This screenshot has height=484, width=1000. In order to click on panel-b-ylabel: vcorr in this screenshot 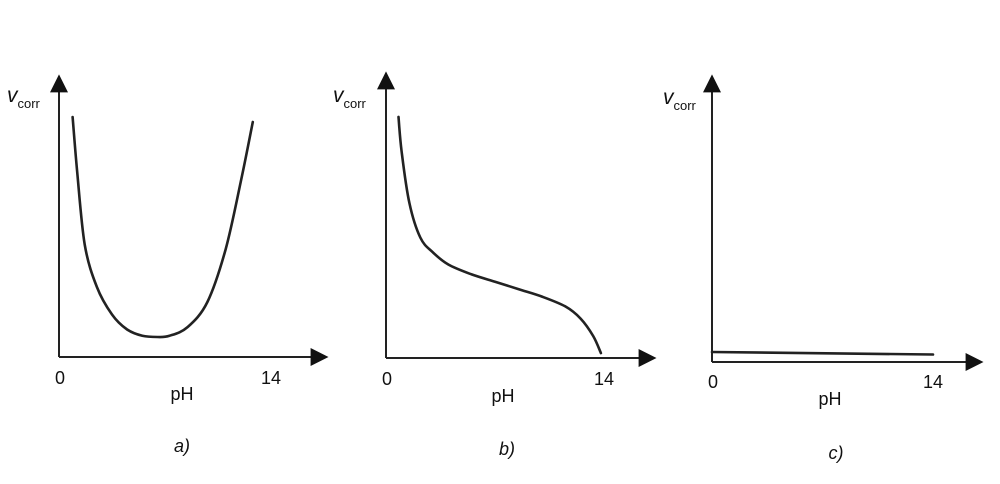, I will do `click(350, 97)`.